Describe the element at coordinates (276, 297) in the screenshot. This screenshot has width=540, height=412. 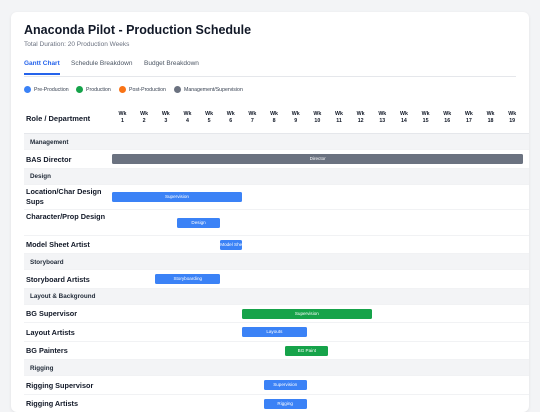
I see `section-row: Layout & Background` at that location.